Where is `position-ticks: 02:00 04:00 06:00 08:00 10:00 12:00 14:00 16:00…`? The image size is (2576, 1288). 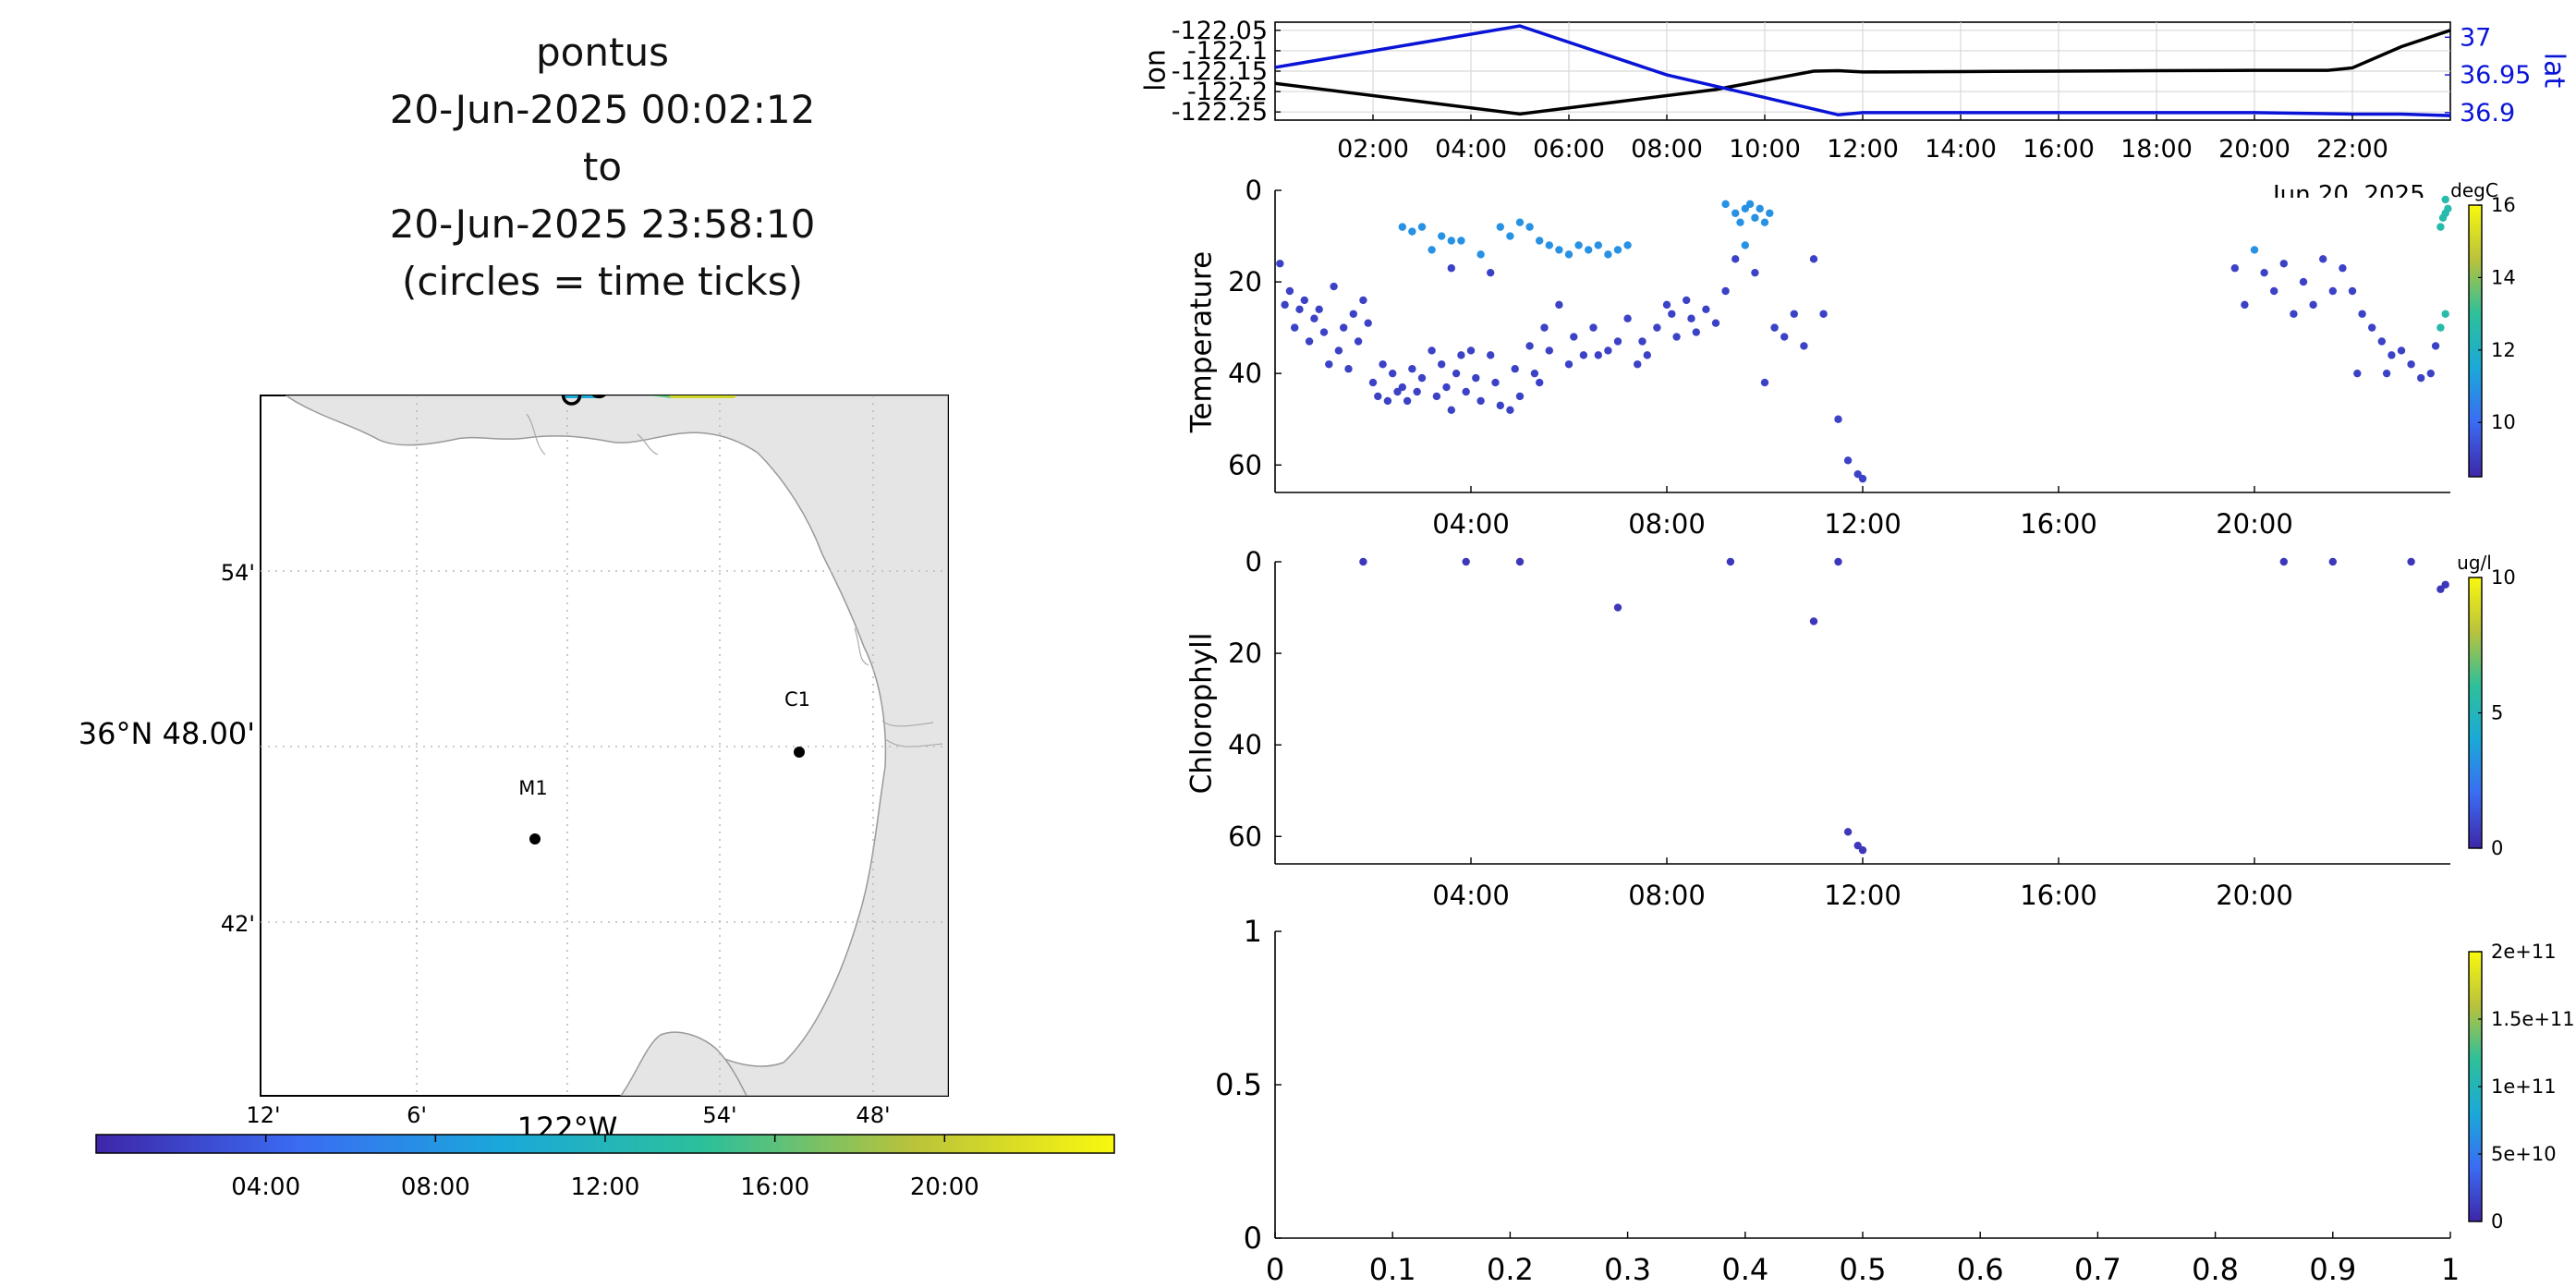
position-ticks: 02:00 04:00 06:00 08:00 10:00 12:00 14:00 16:00… is located at coordinates (1852, 90).